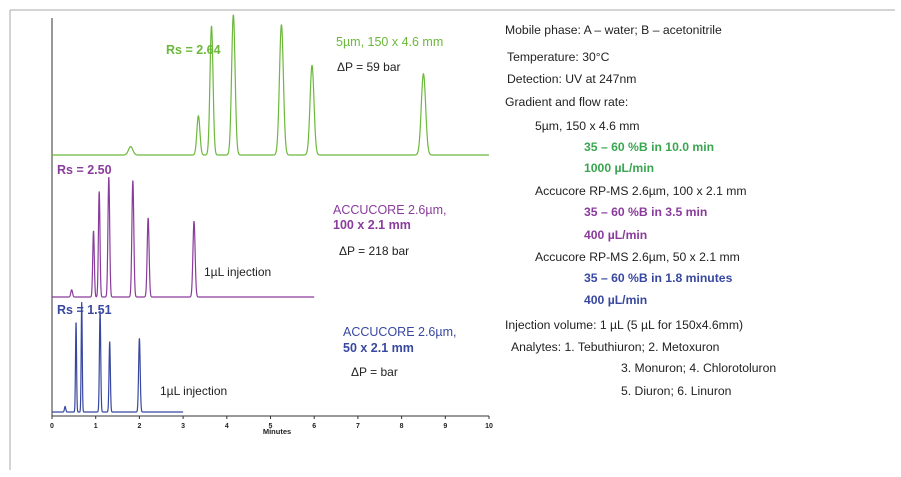 The width and height of the screenshot is (901, 477). Describe the element at coordinates (378, 348) in the screenshot. I see `blue-column-label-2: 50 x 2.1 mm` at that location.